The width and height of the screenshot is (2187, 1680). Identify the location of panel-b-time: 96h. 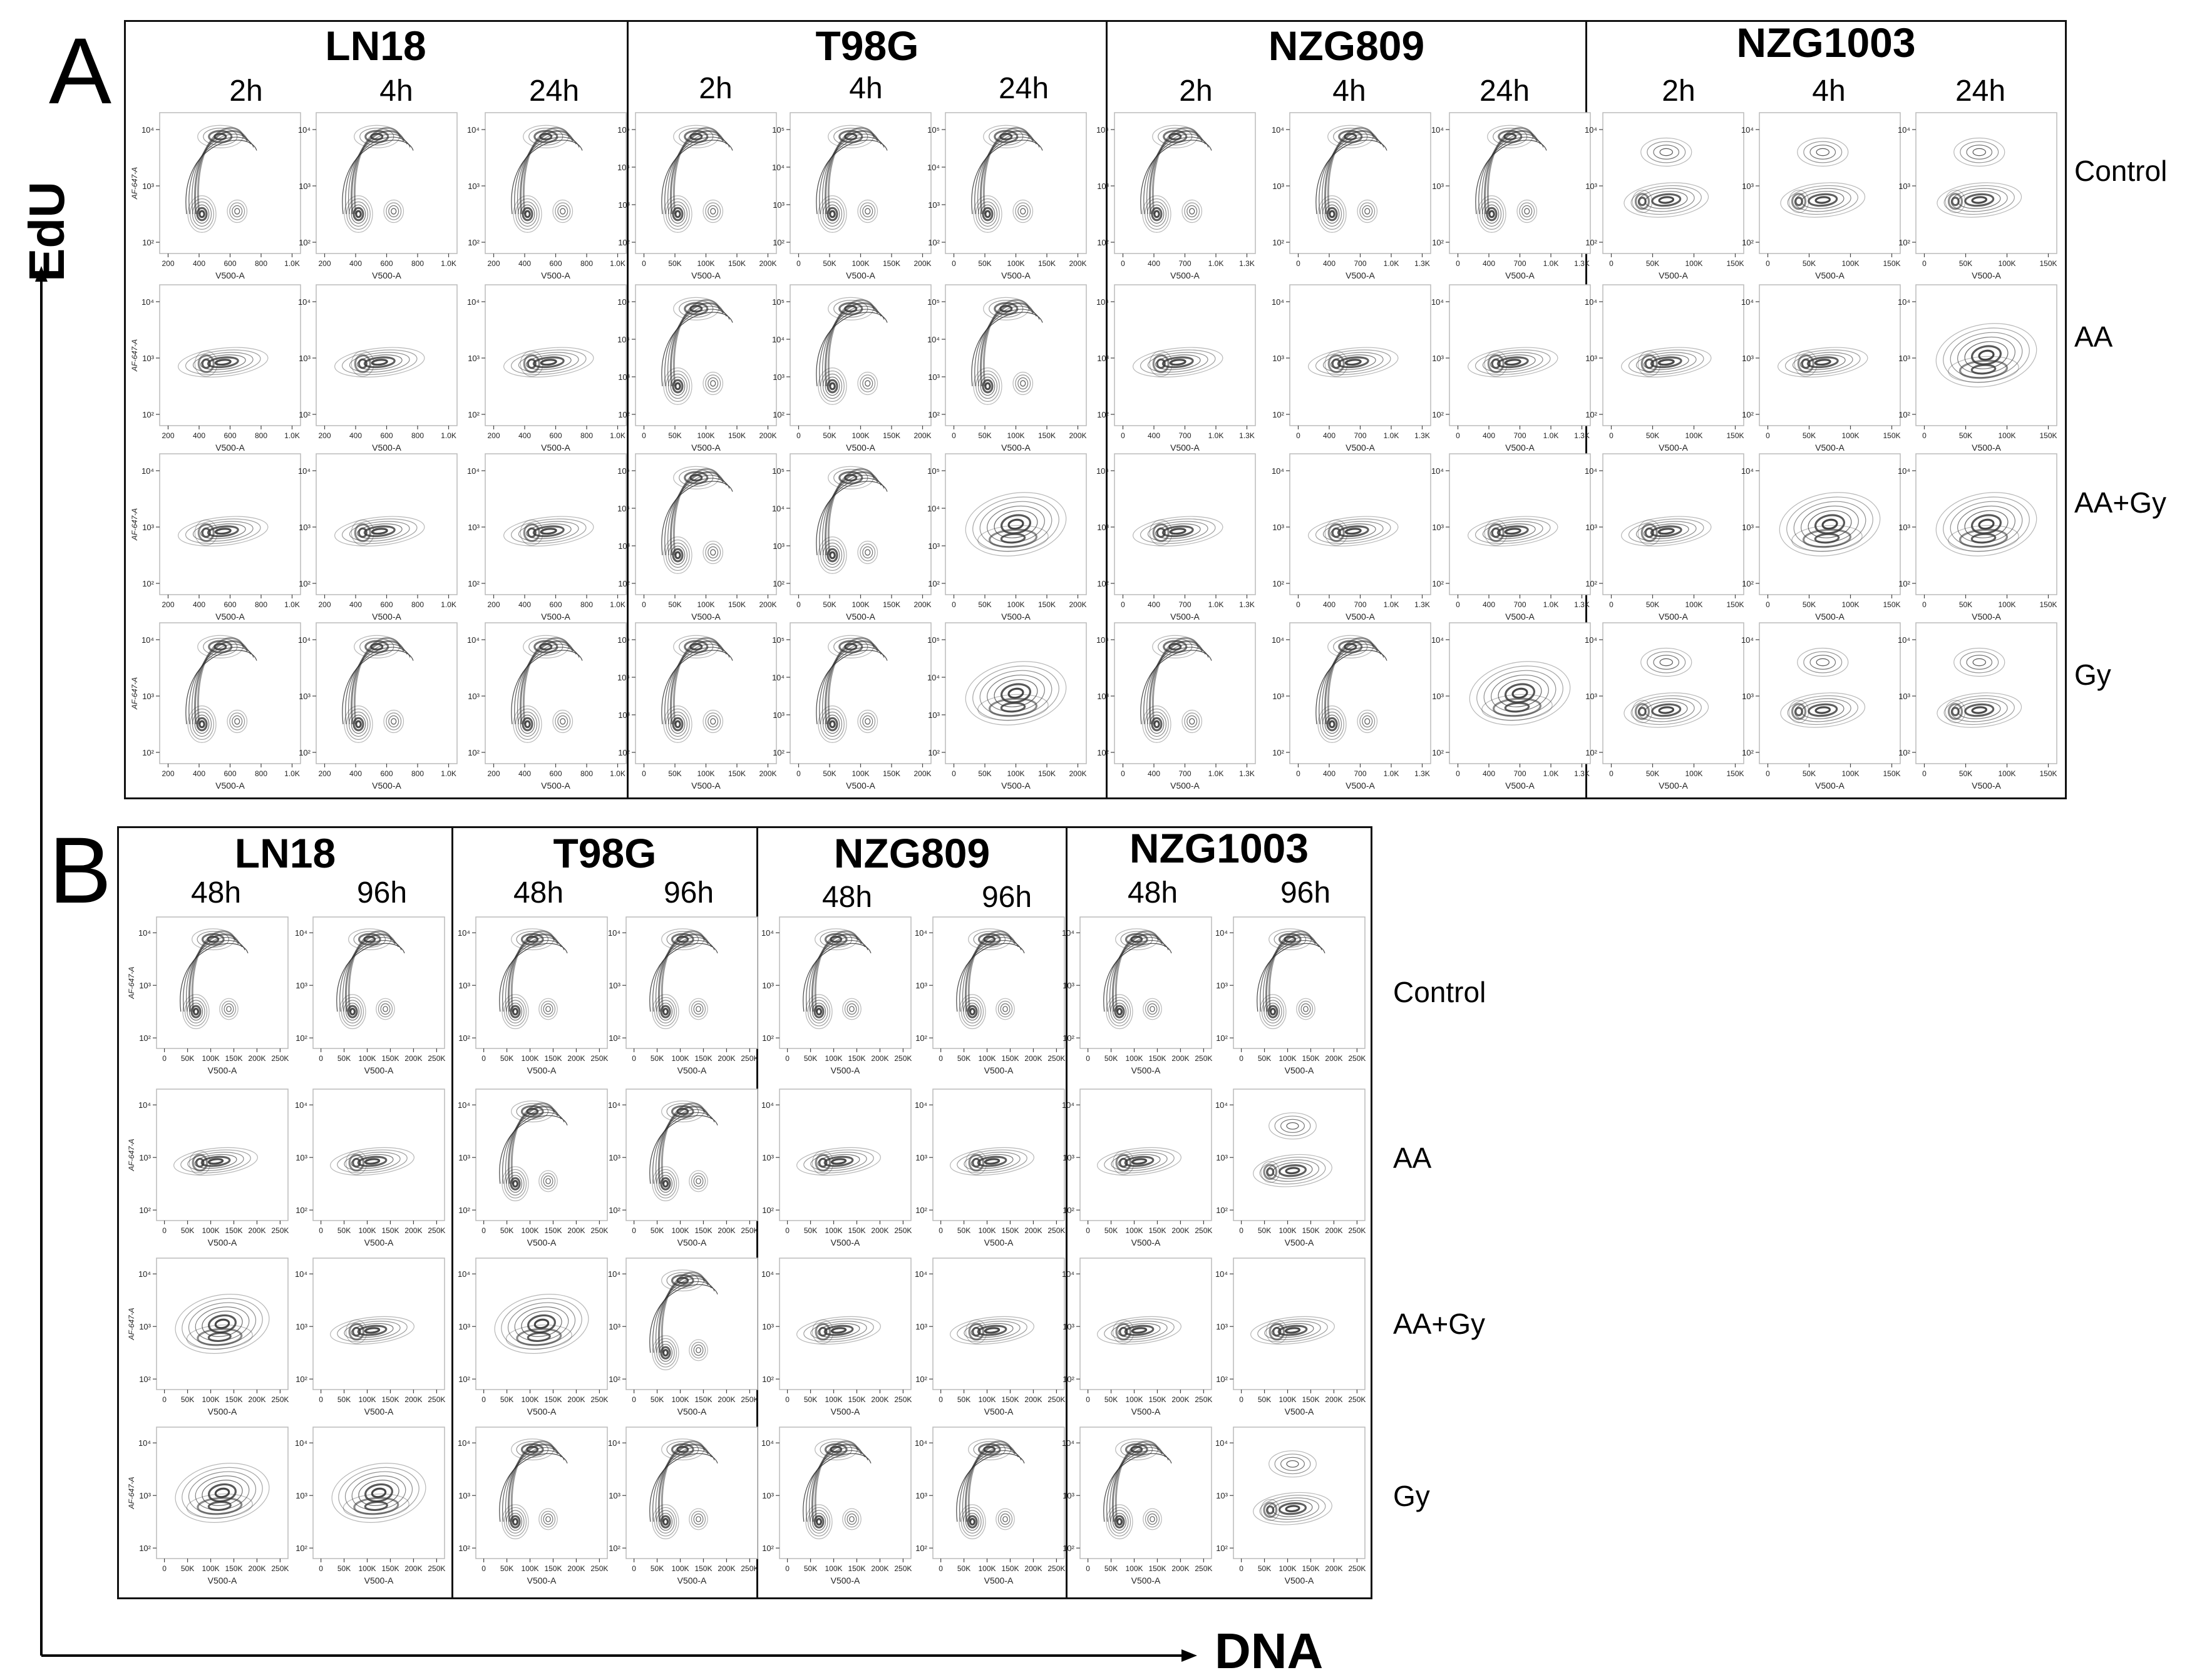
(688, 892).